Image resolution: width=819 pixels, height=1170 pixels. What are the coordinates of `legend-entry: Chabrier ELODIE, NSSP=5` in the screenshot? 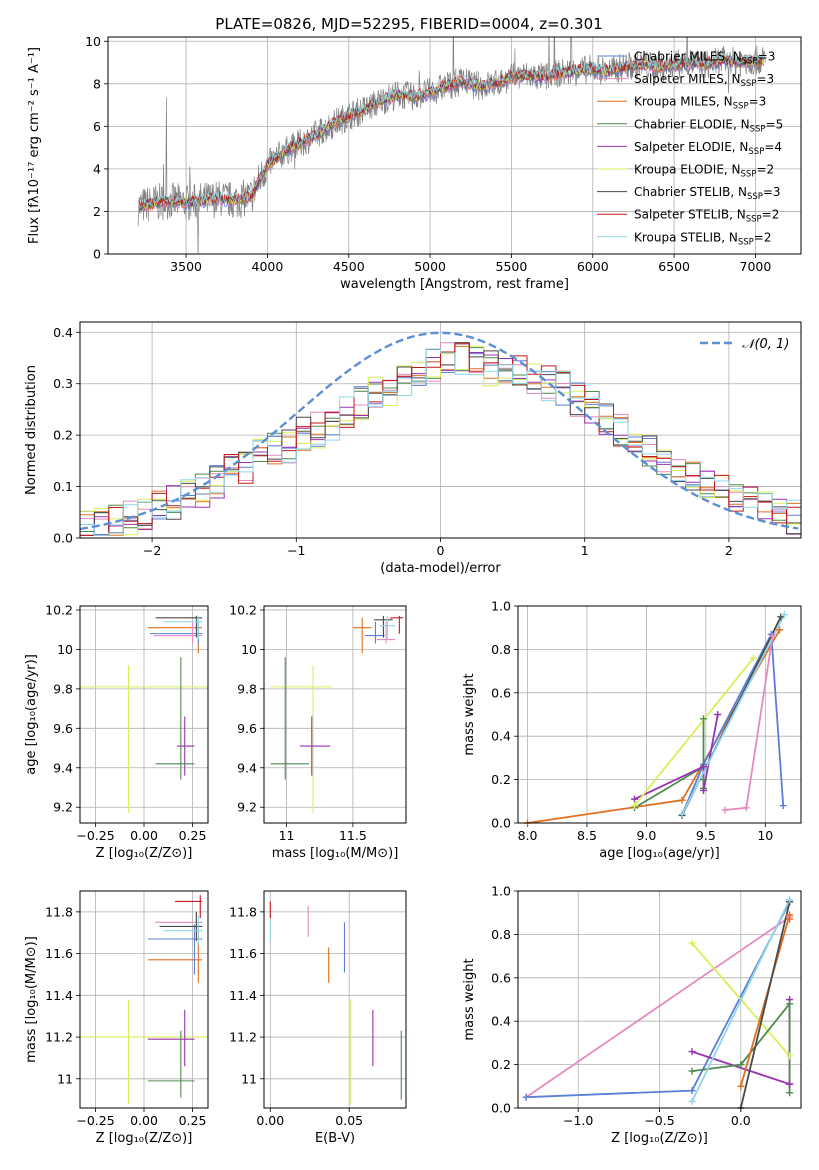 It's located at (708, 125).